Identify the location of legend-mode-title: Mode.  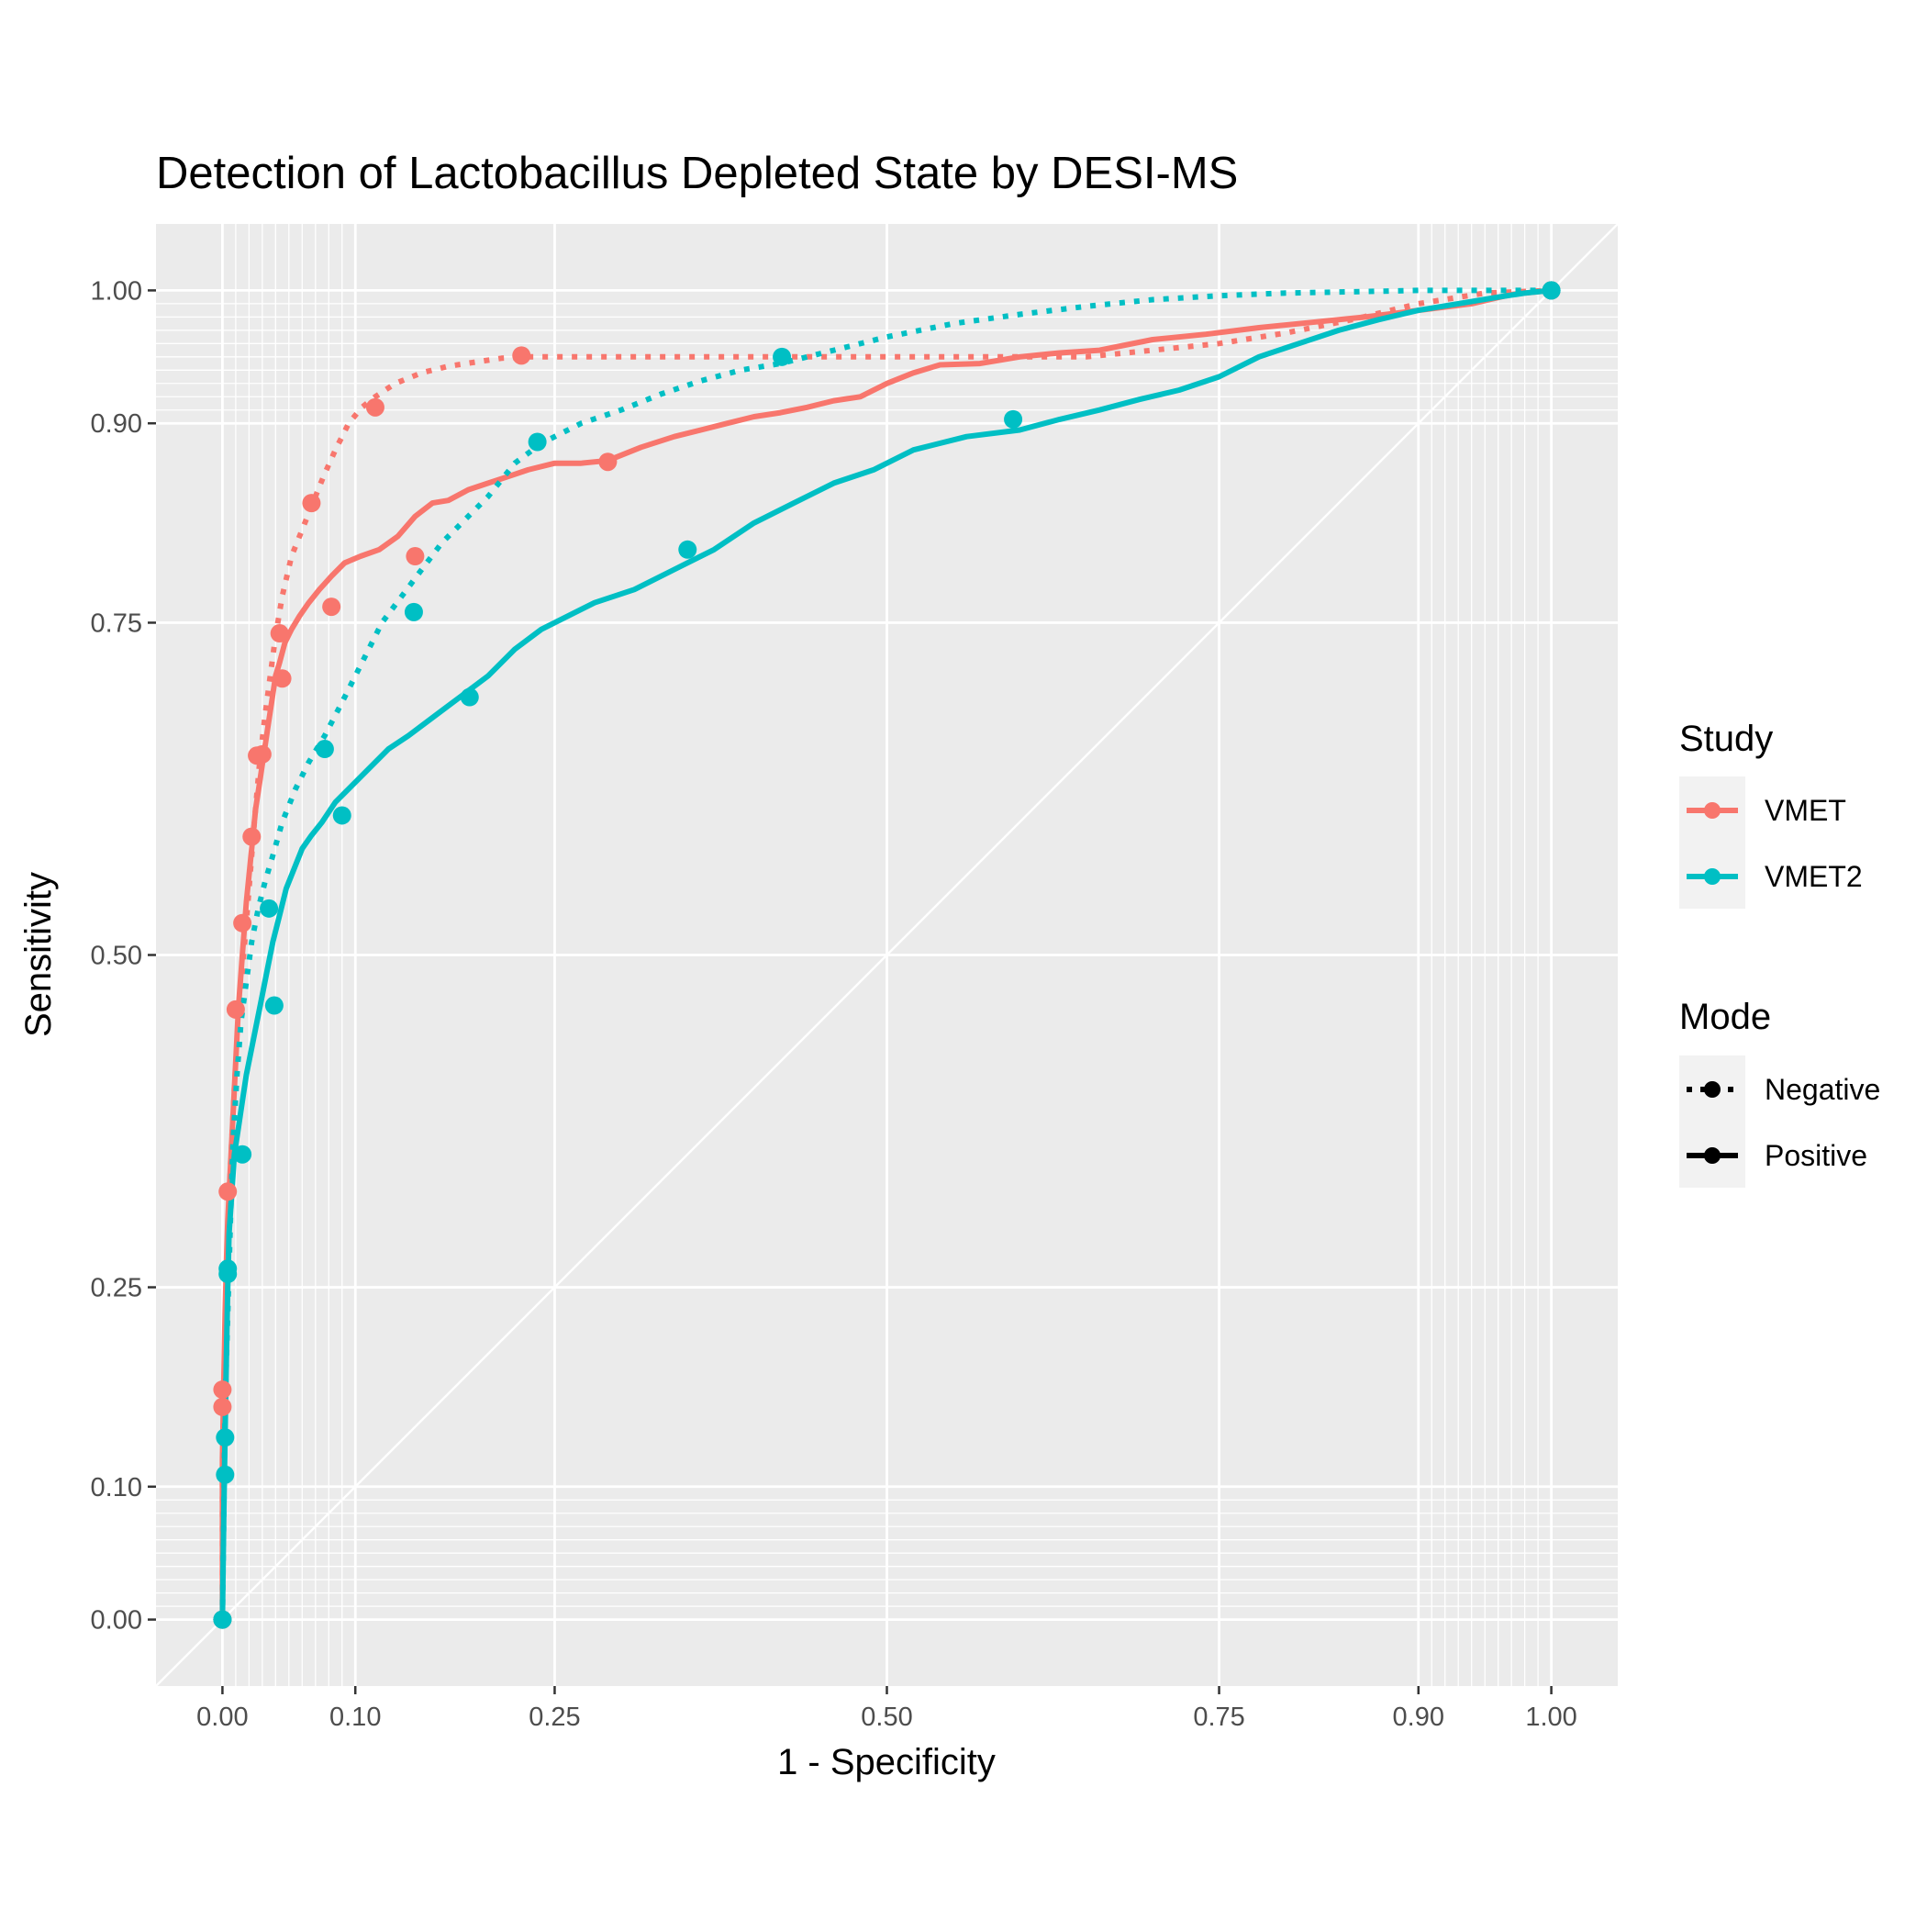
(1725, 1017).